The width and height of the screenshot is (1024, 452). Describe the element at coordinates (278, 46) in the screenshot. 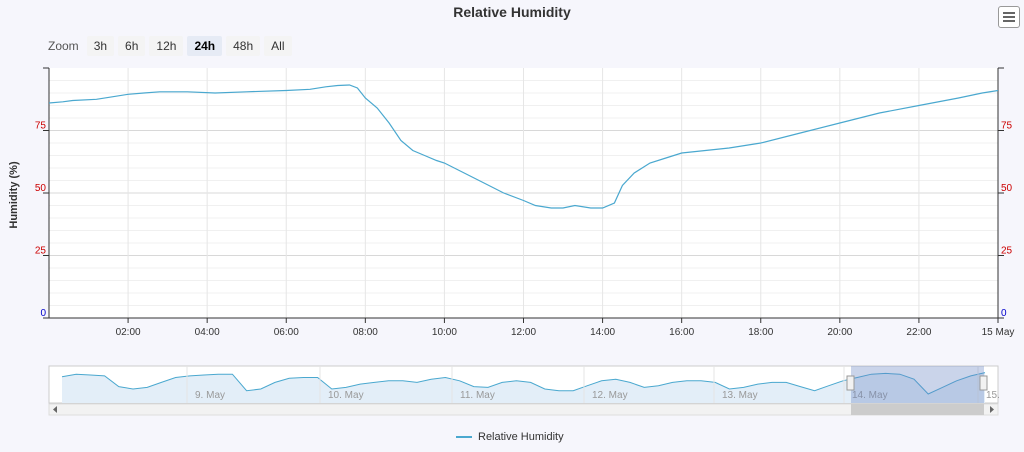

I see `zoom-all-button: All` at that location.